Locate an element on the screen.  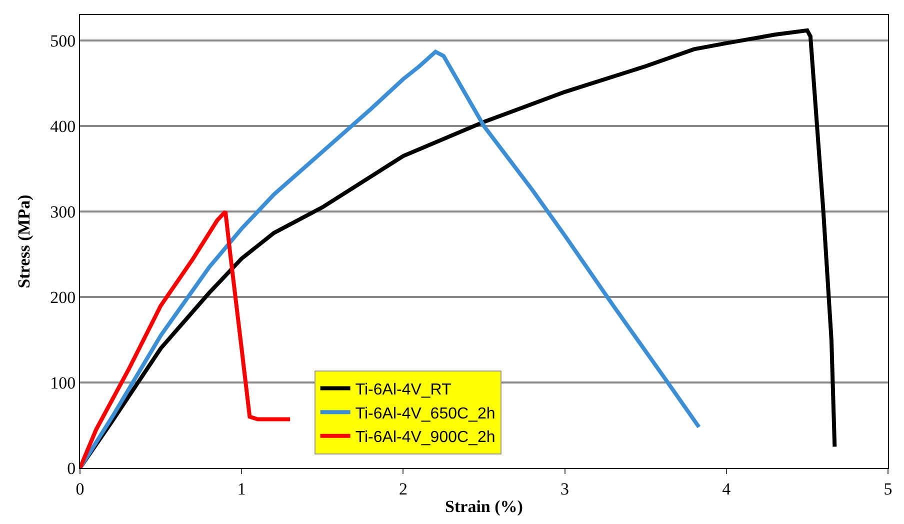
legend-label: Ti-6Al-4V_RT is located at coordinates (403, 390).